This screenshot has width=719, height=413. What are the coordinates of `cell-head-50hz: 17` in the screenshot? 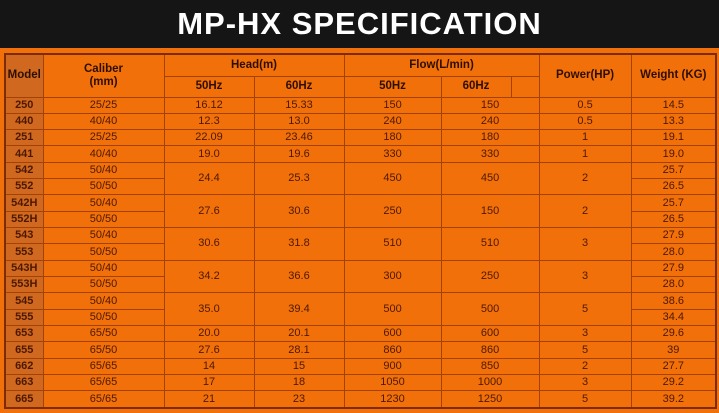 It's located at (209, 383).